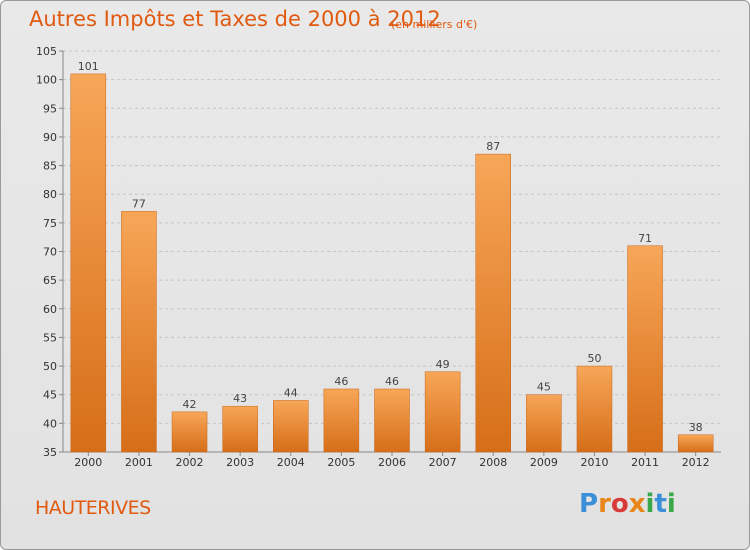 The width and height of the screenshot is (750, 550). I want to click on x-tick-label: 2002, so click(190, 462).